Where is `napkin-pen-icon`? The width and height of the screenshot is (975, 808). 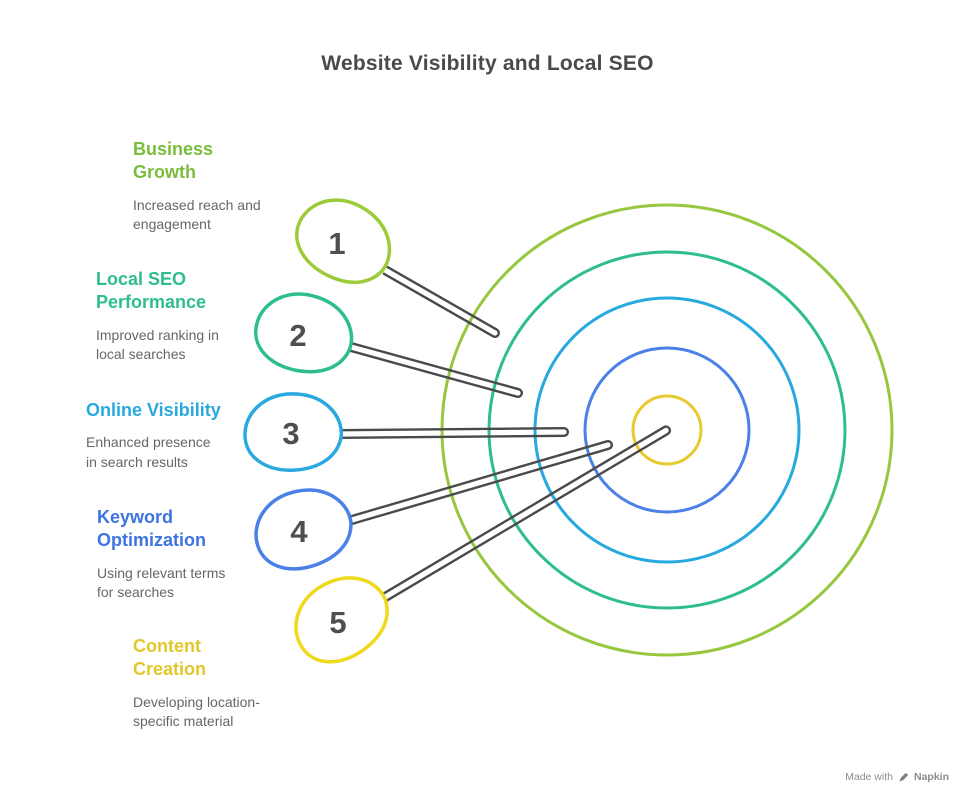
napkin-pen-icon is located at coordinates (904, 777).